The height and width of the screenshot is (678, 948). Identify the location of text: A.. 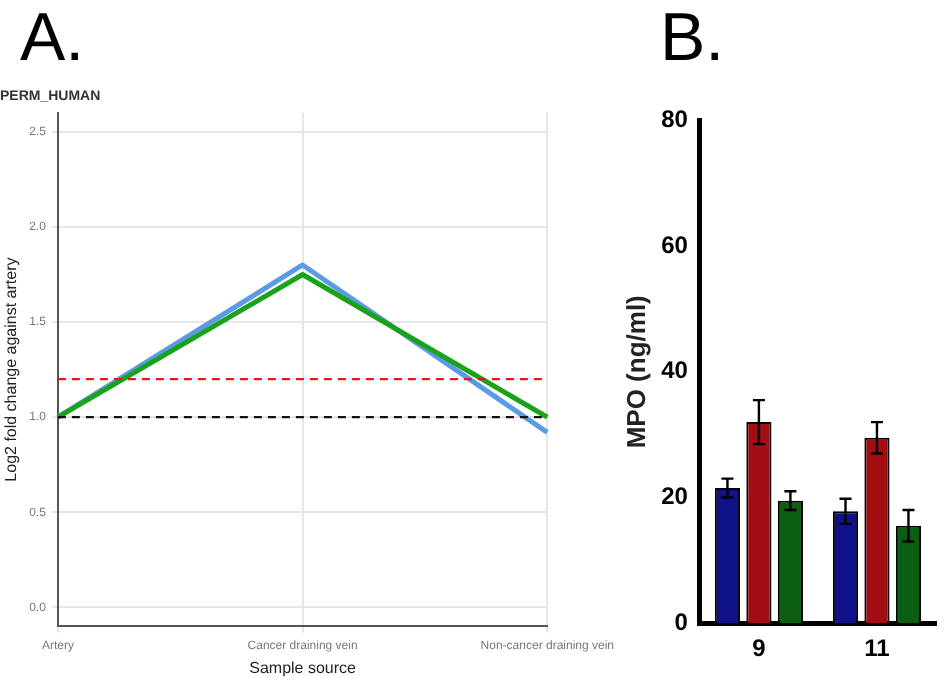
(52, 38).